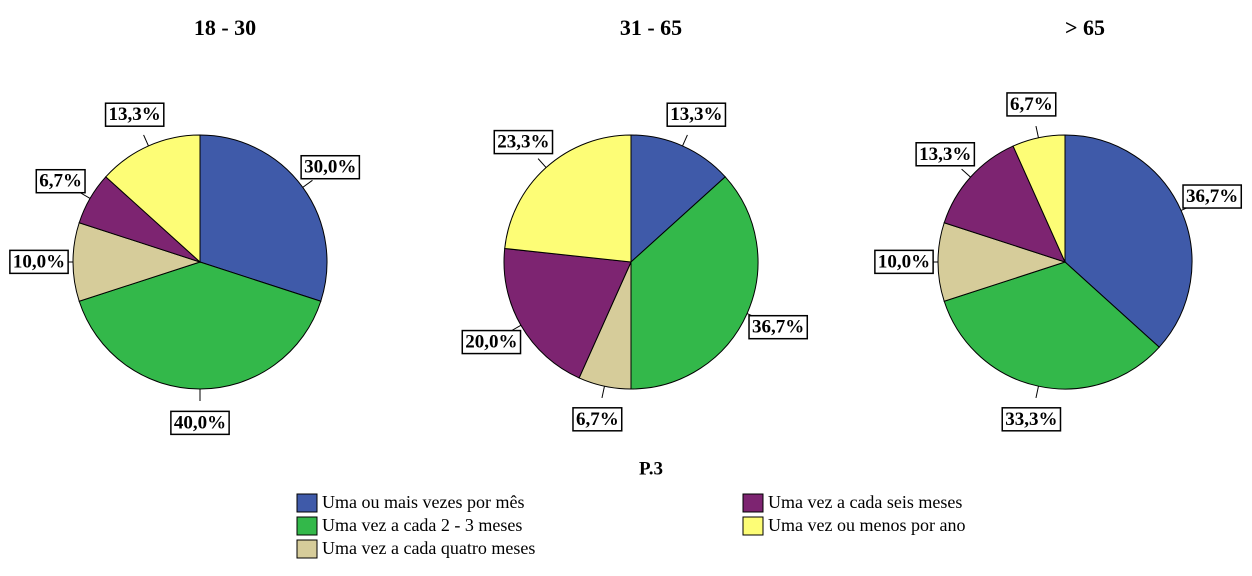 This screenshot has height=576, width=1252. Describe the element at coordinates (423, 502) in the screenshot. I see `legend-label: Uma ou mais vezes por mês` at that location.